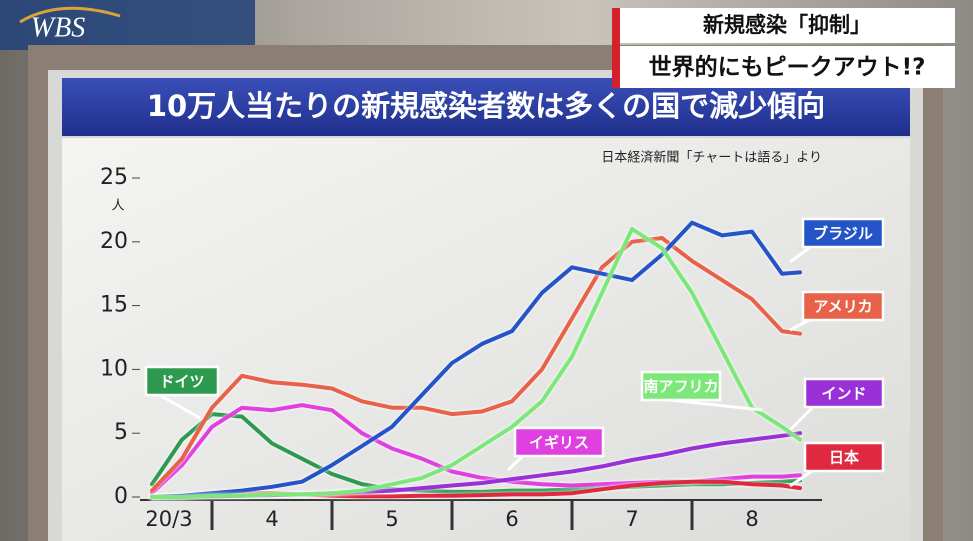 The height and width of the screenshot is (541, 973). Describe the element at coordinates (511, 519) in the screenshot. I see `x-tick-label: 6` at that location.